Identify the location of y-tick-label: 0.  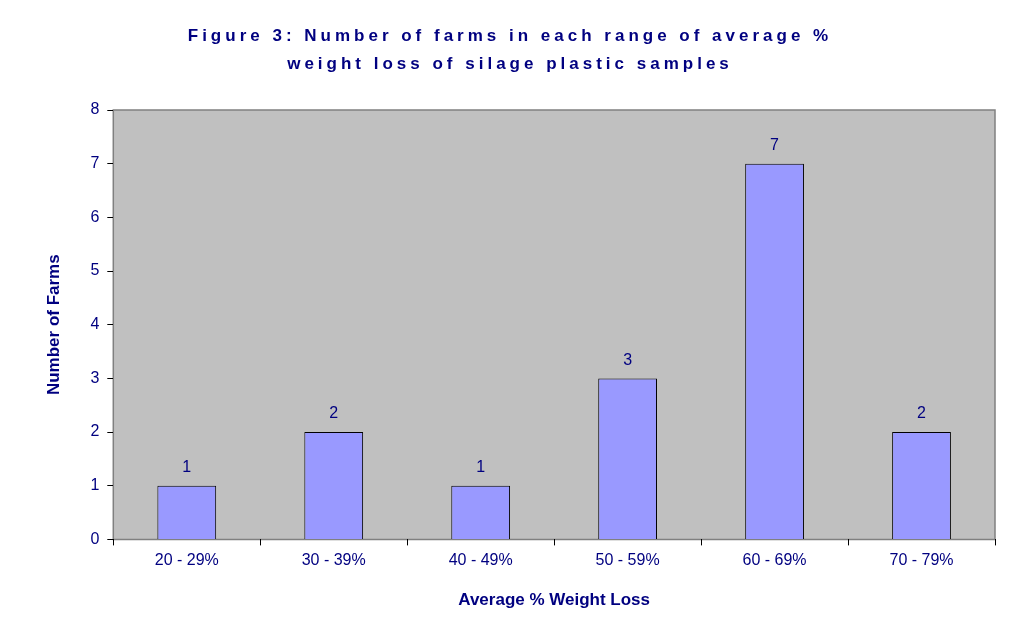
(95, 538).